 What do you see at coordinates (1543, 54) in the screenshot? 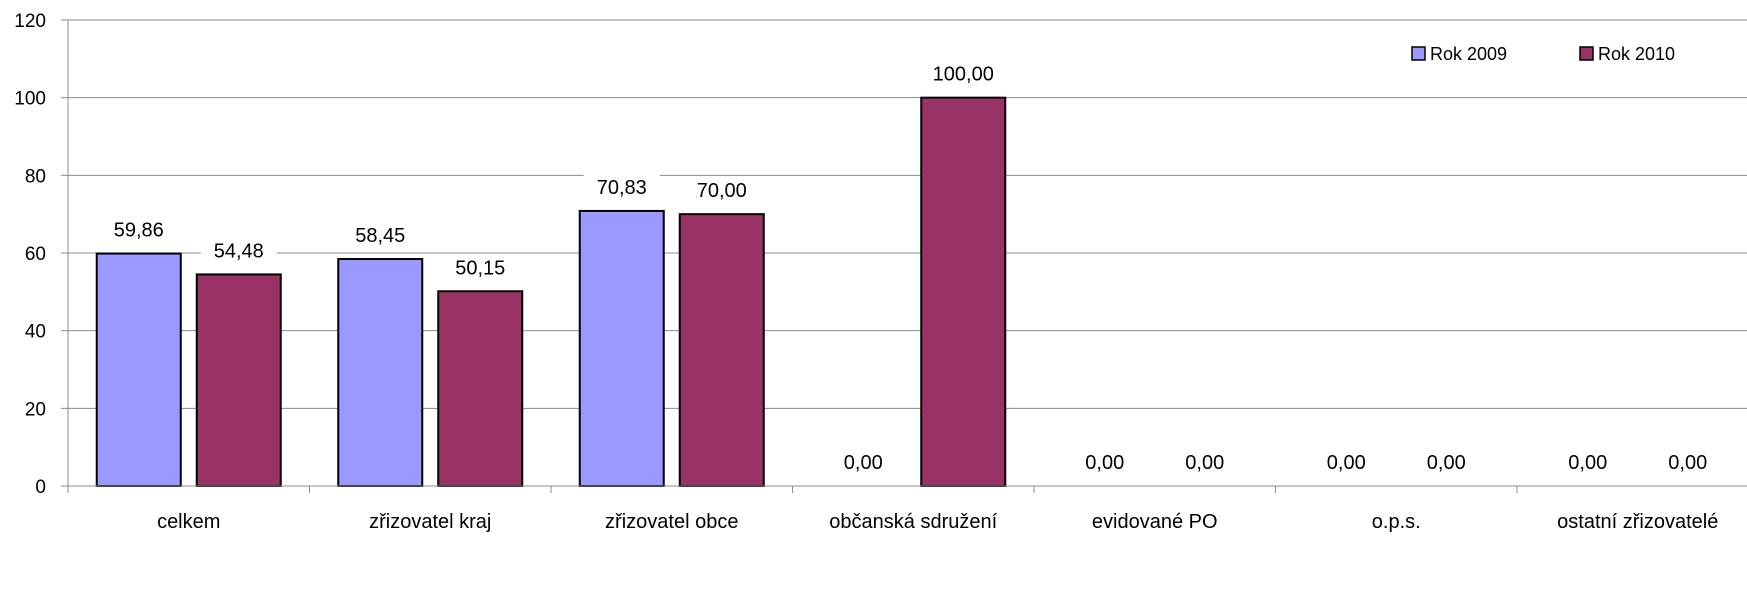
I see `legend: Rok 2009 Rok 2010` at bounding box center [1543, 54].